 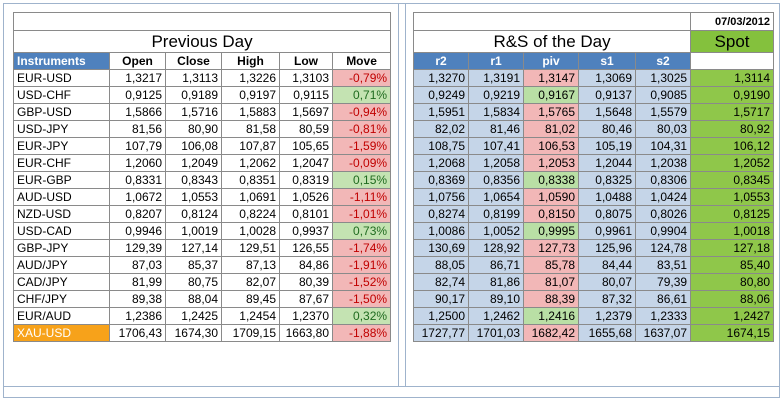 I want to click on cell-inst: NZD-USD, so click(x=61, y=214).